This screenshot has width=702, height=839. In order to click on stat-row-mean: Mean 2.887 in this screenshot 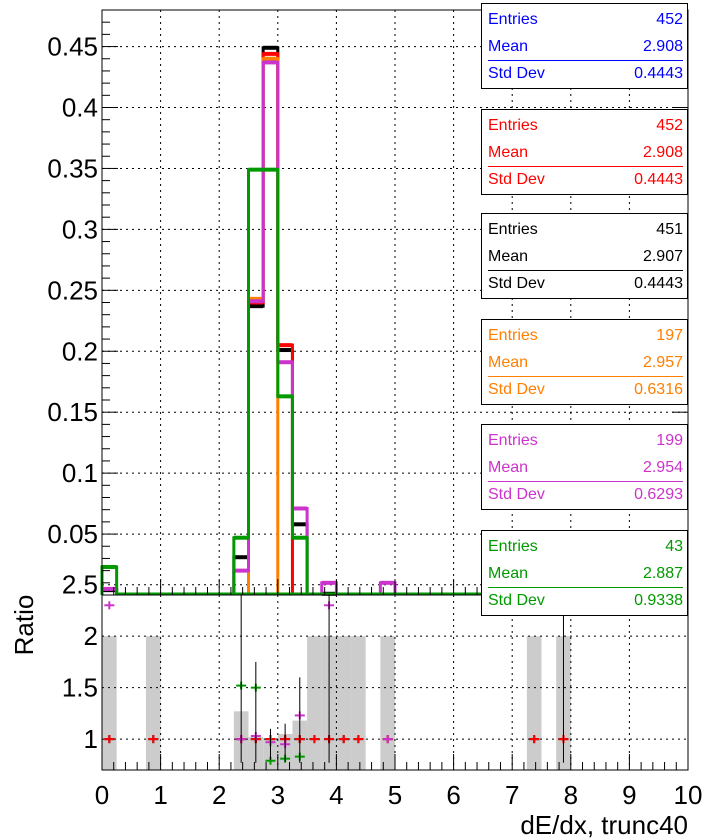, I will do `click(585, 574)`.